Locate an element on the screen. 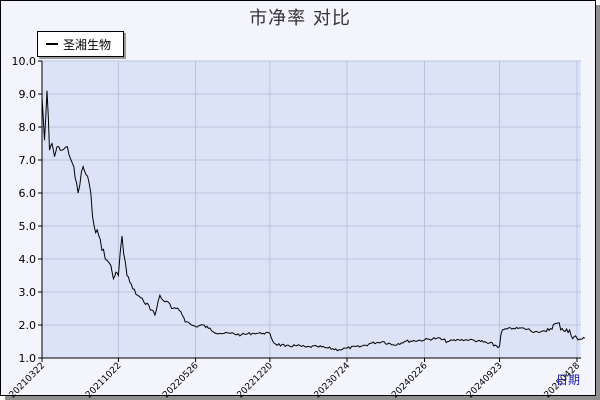  y-tick-label: 7.0 is located at coordinates (28, 160).